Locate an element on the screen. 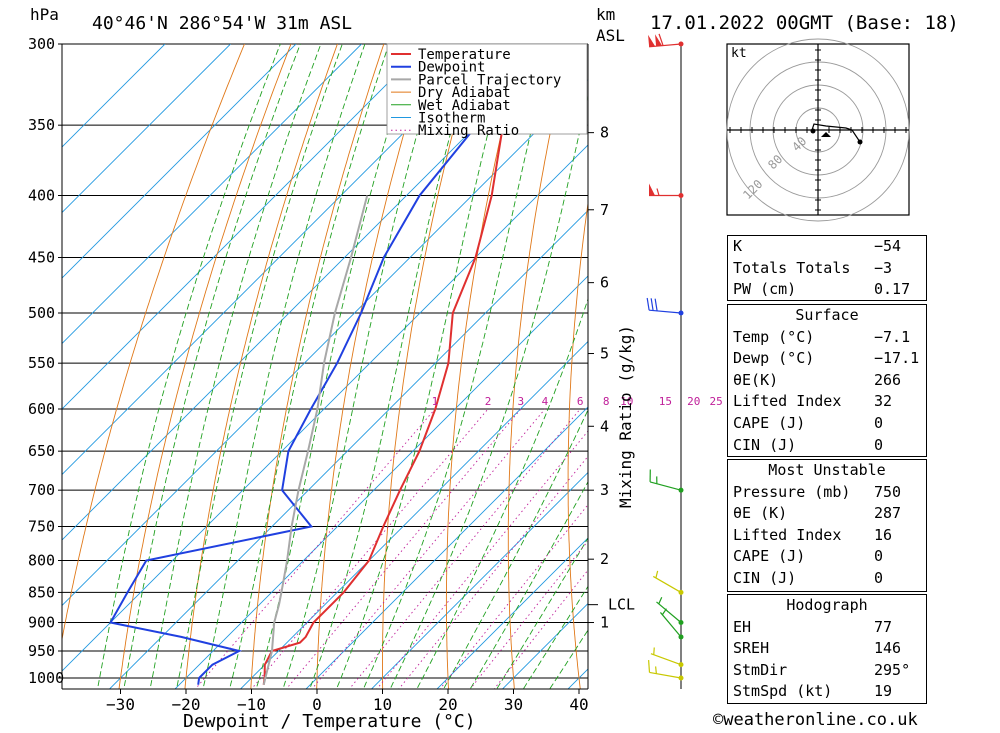  lcl-label: LCL is located at coordinates (621, 605).